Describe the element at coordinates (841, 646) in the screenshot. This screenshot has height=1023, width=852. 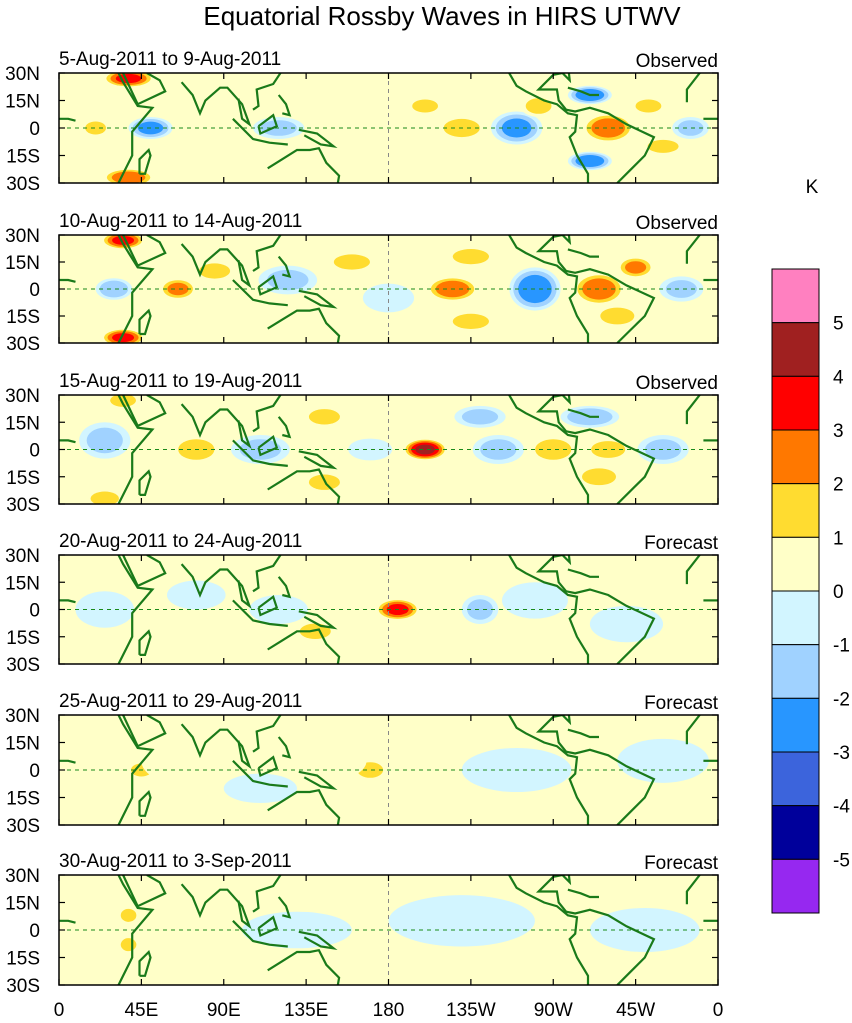
I see `colorbar-level-label: -1` at that location.